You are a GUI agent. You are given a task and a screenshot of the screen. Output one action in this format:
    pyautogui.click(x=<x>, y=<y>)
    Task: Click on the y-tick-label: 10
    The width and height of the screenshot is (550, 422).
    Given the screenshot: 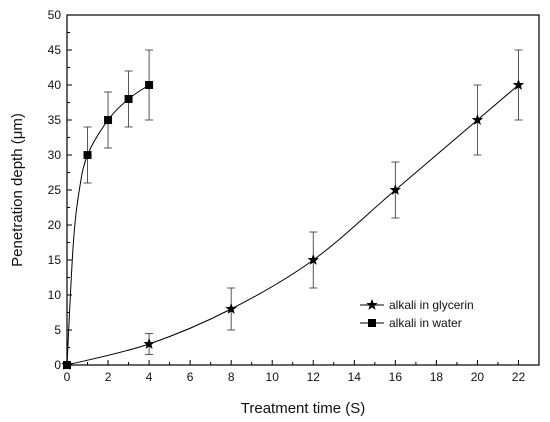 What is the action you would take?
    pyautogui.click(x=55, y=295)
    